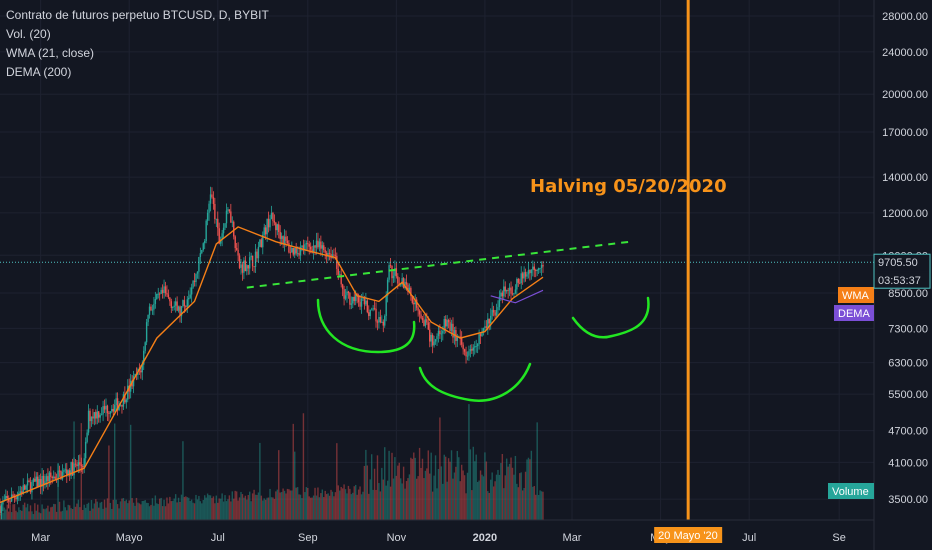  Describe the element at coordinates (908, 294) in the screenshot. I see `y-tick-label: 8500.00` at that location.